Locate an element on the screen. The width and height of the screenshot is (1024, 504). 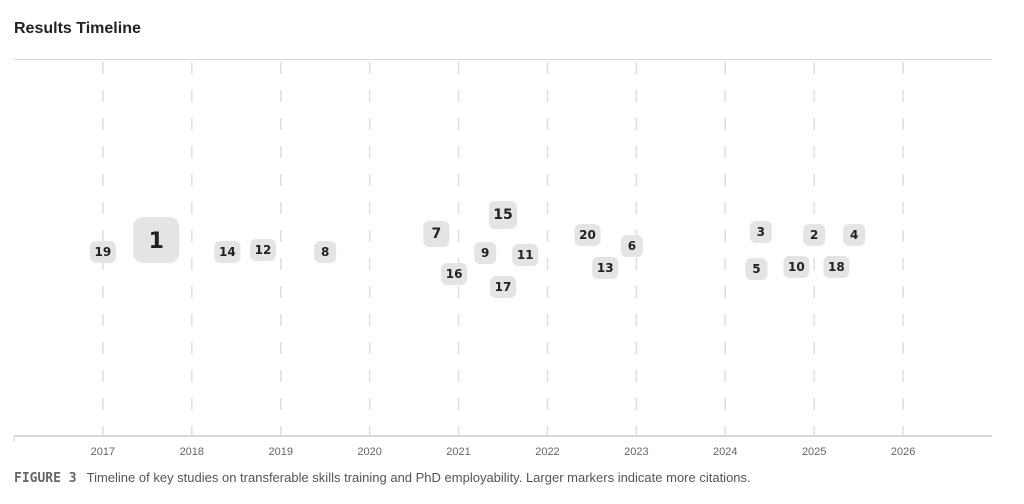
chart-title: Results Timeline is located at coordinates (77, 28).